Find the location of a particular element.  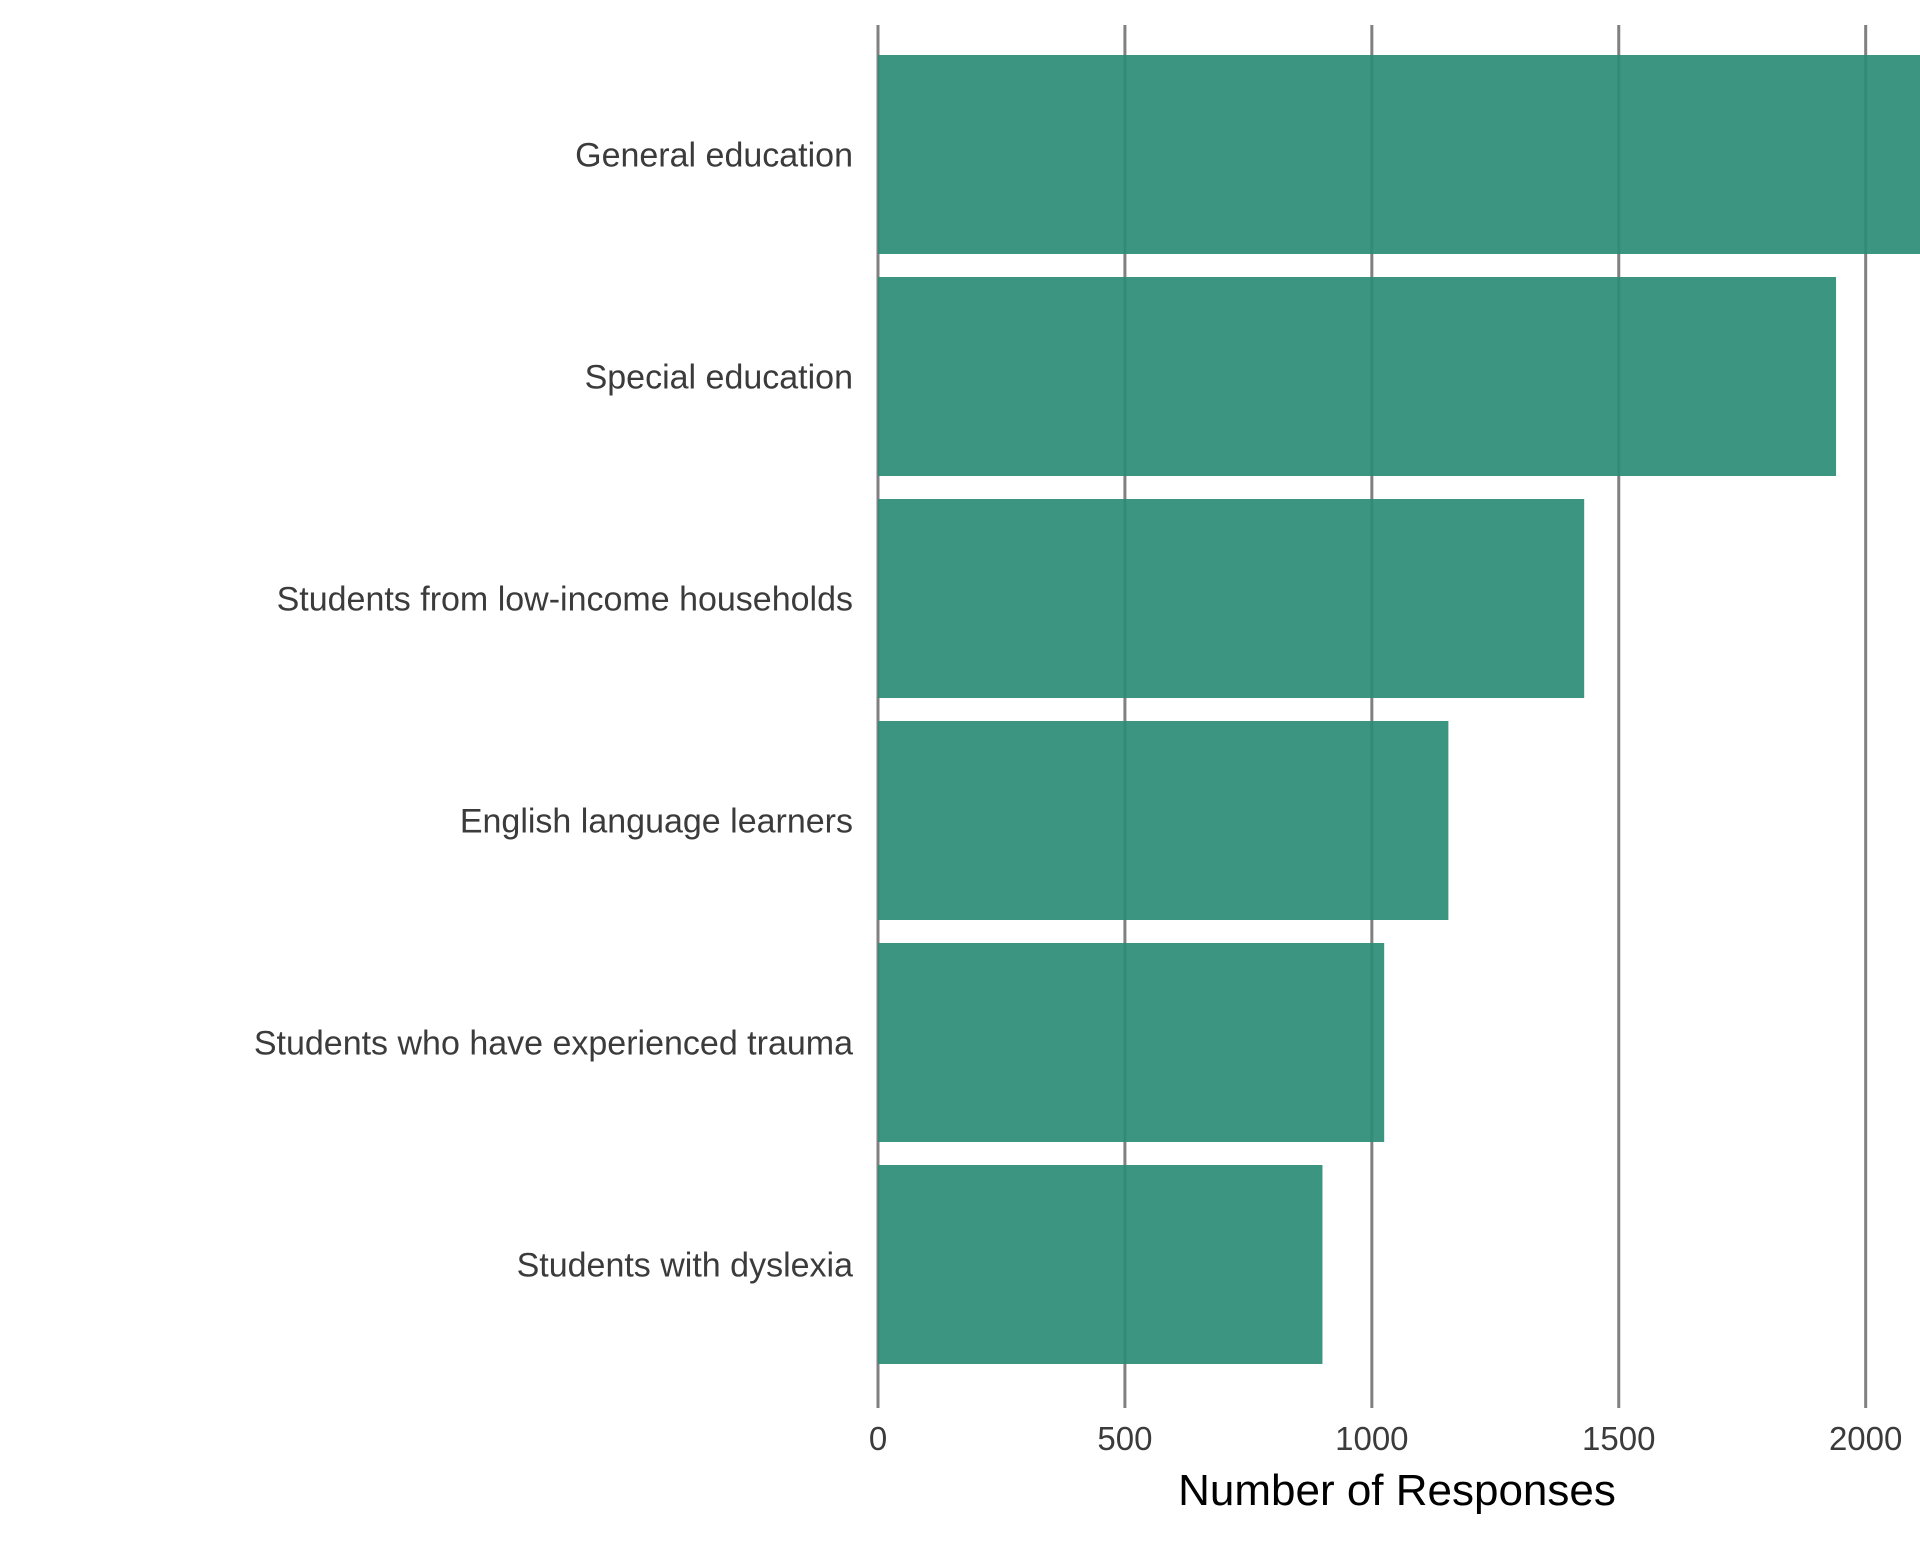

category-label-0: General education is located at coordinates (714, 156).